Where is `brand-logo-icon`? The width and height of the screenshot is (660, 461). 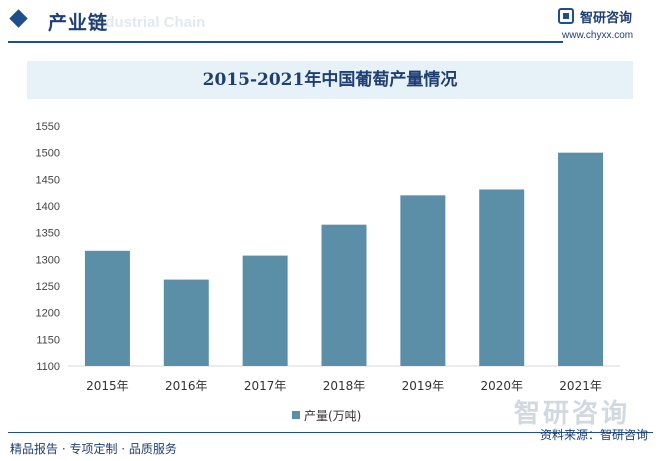 brand-logo-icon is located at coordinates (566, 16).